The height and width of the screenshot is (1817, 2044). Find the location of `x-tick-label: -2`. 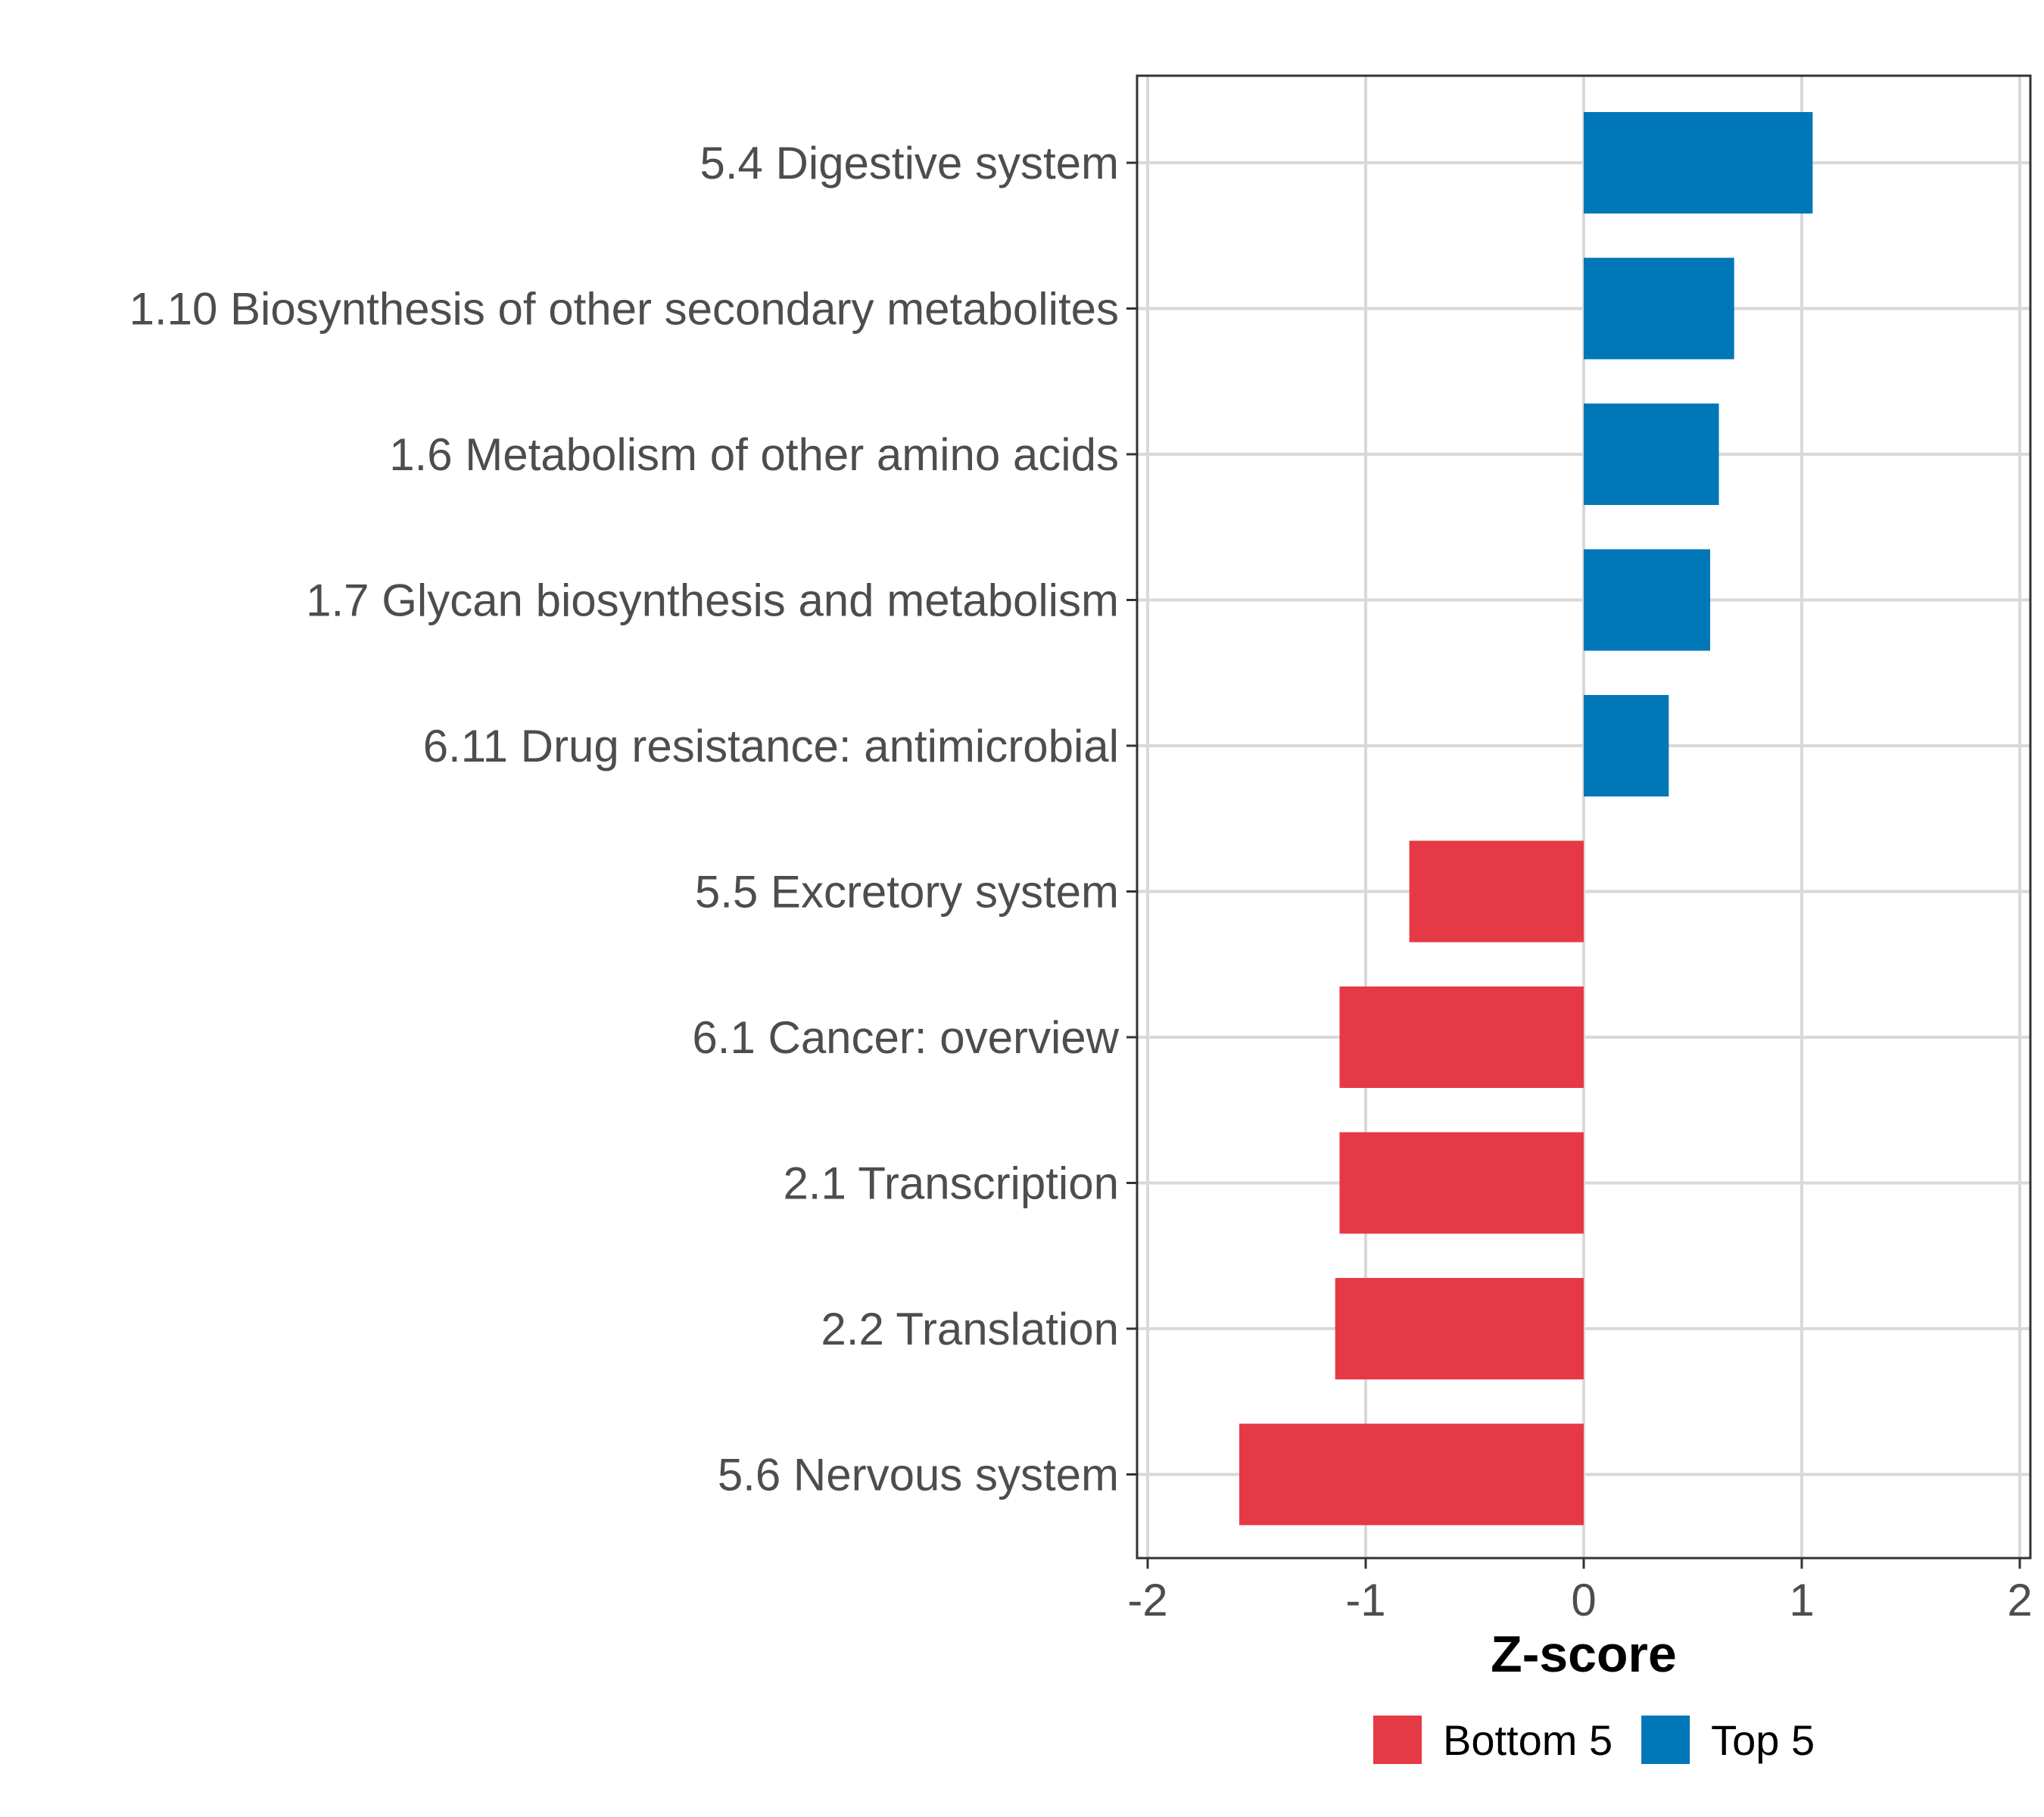

x-tick-label: -2 is located at coordinates (1147, 1600).